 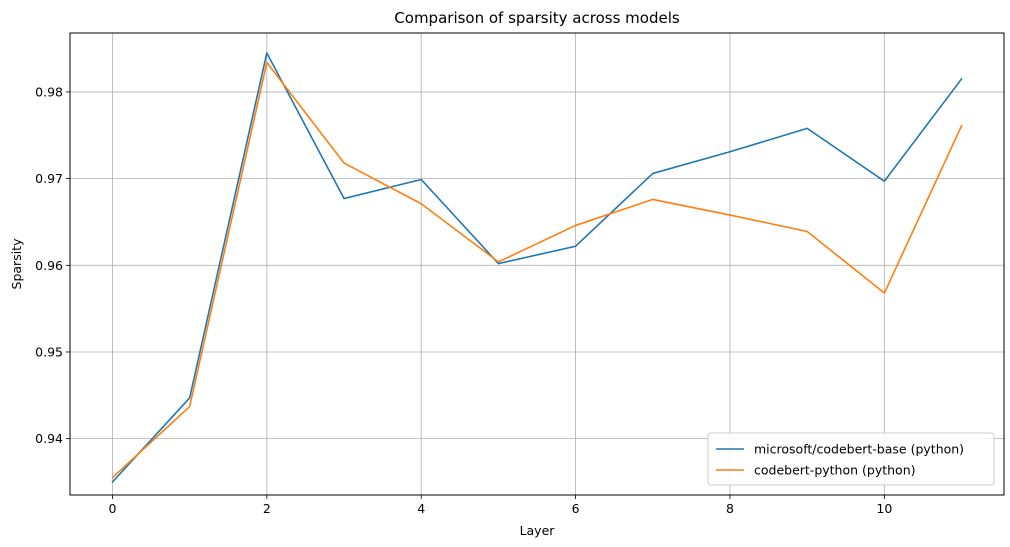 I want to click on x-tick-label: 10, so click(x=884, y=508).